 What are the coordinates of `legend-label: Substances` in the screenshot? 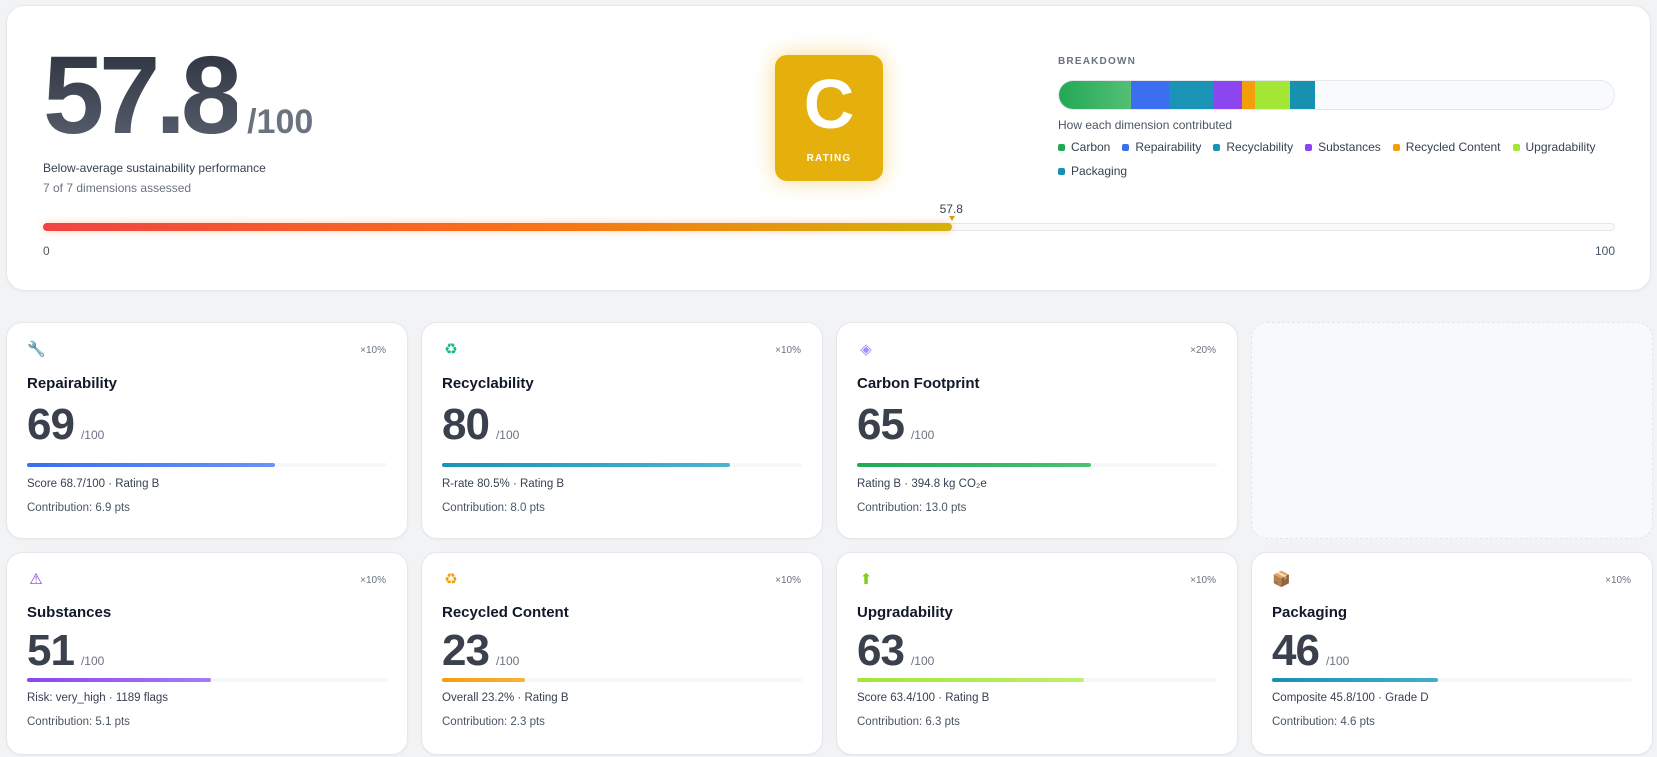 It's located at (1349, 147).